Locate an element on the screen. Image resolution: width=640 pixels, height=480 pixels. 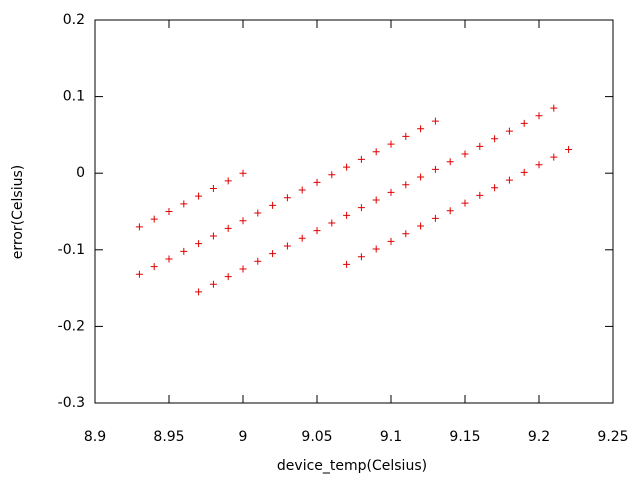
x-tick-label: 9 is located at coordinates (243, 437).